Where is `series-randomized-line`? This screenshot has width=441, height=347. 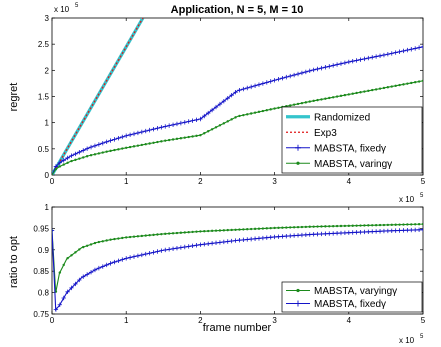
series-randomized-line is located at coordinates (98, 96).